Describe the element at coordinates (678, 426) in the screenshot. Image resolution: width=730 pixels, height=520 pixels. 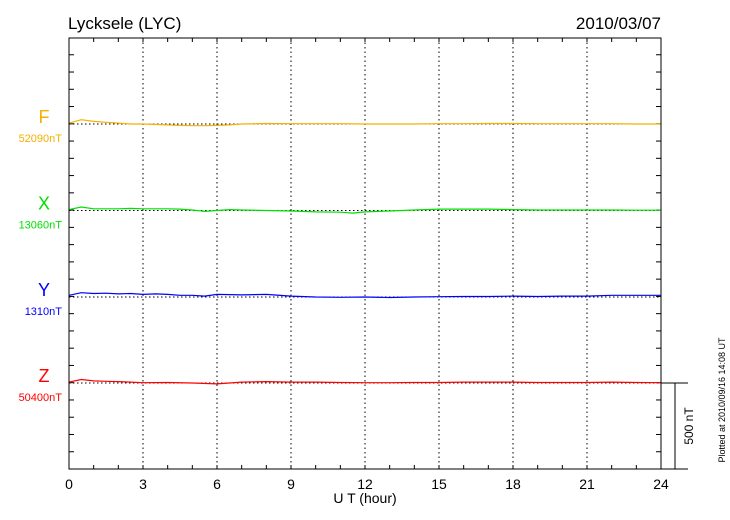
I see `scale-bar: 500 nT` at that location.